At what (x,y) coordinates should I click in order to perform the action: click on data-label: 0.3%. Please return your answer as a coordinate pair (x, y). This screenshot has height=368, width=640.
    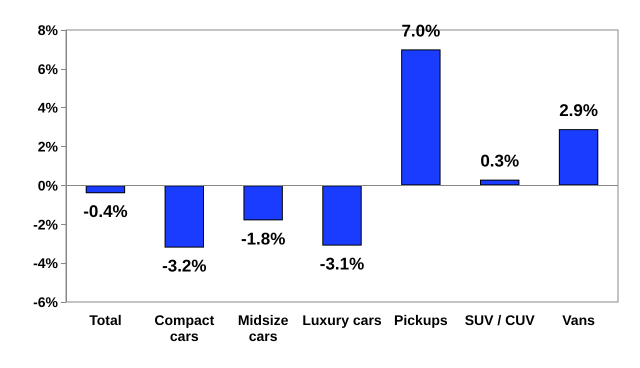
    Looking at the image, I should click on (500, 161).